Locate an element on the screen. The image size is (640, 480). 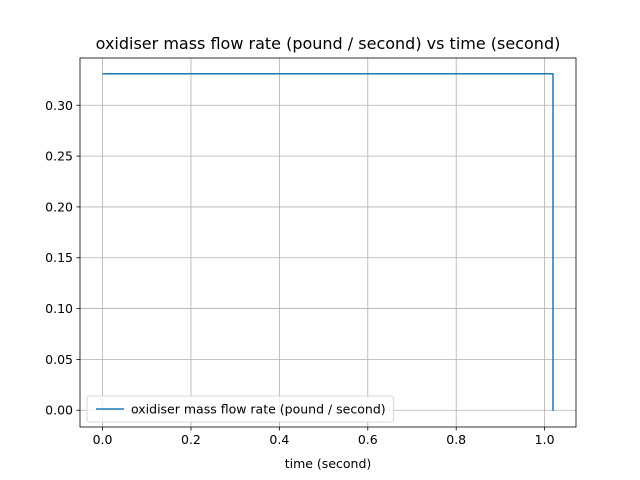
y-tick-label: 0.20 is located at coordinates (59, 206).